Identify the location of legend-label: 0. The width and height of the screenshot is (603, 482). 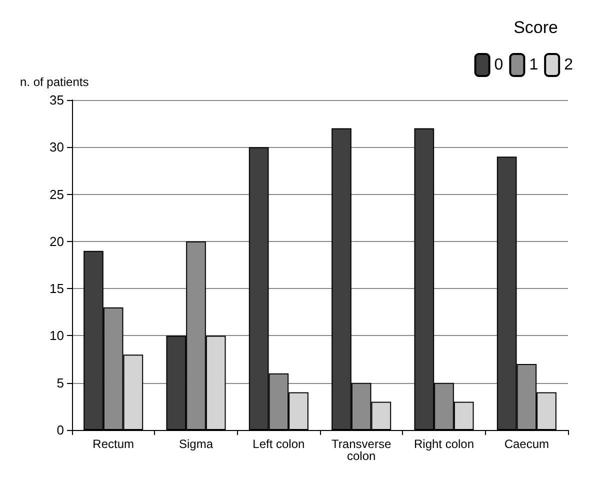
(499, 65).